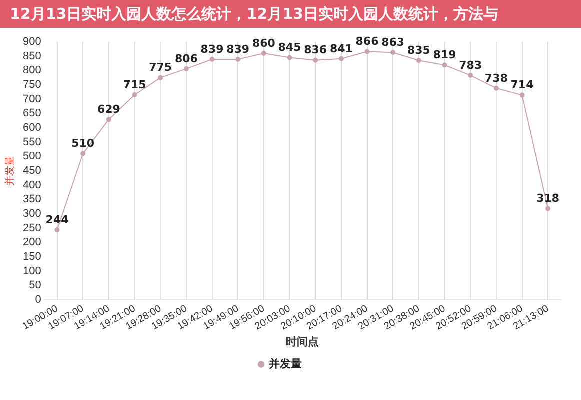  I want to click on y-tick-label: 800, so click(32, 70).